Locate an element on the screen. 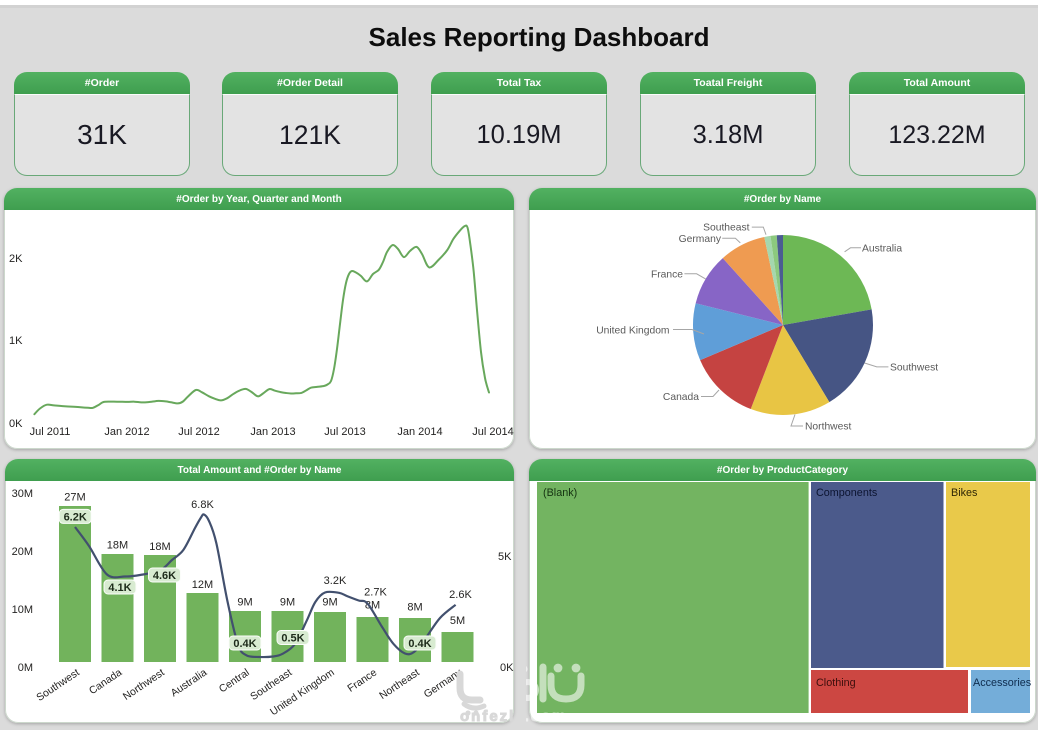  svg-text: 0M is located at coordinates (25, 668).